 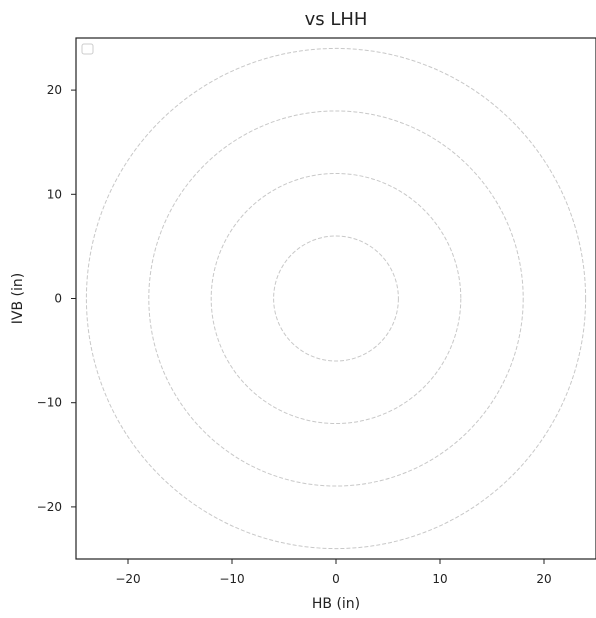 I want to click on y-axis-ticks: −20 −10 0 10 20, so click(x=56, y=298).